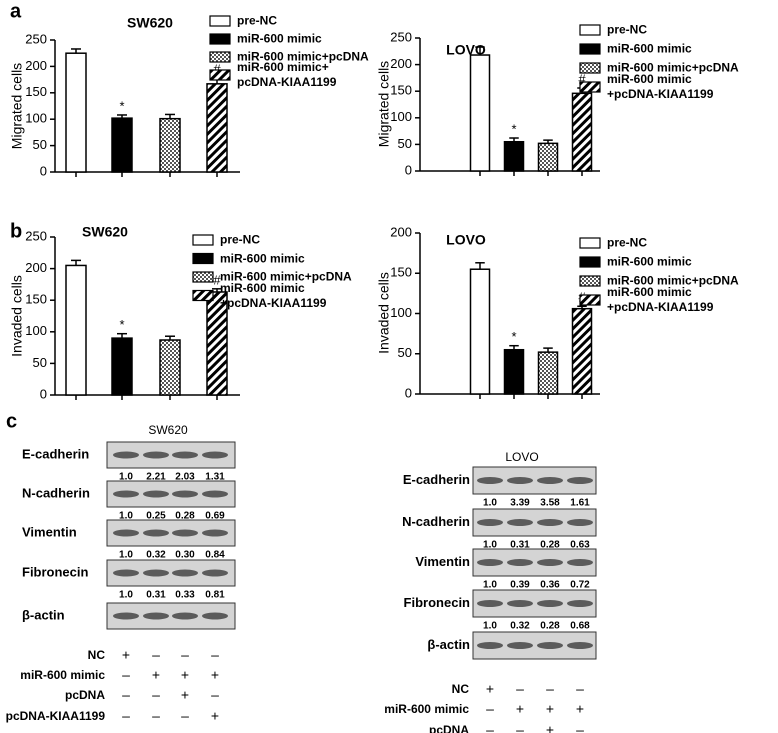 The image size is (778, 733). What do you see at coordinates (580, 545) in the screenshot?
I see `band-ratio: 0.63` at bounding box center [580, 545].